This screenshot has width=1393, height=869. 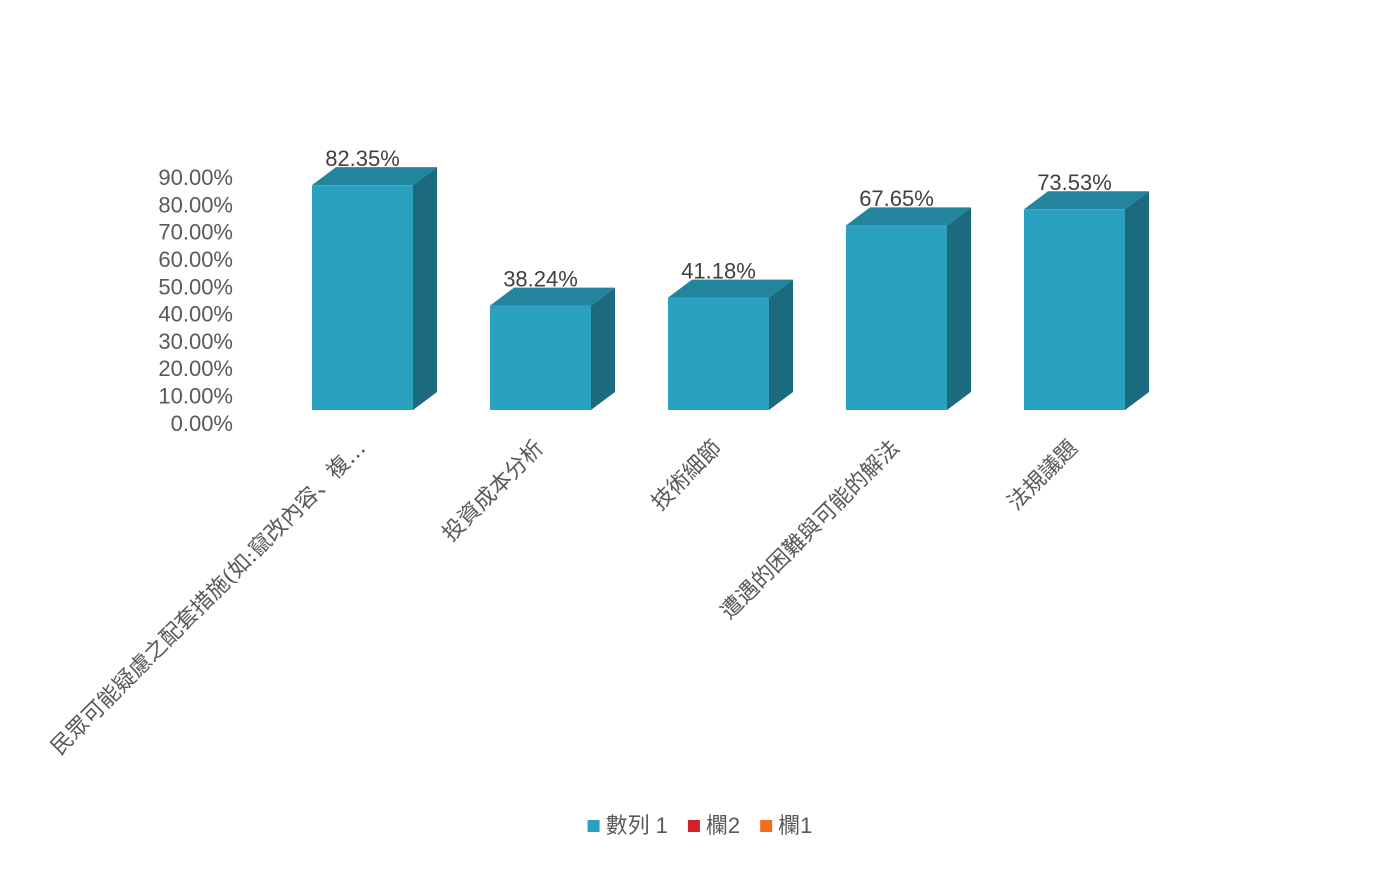 I want to click on data-label: 67.65%, so click(x=896, y=198).